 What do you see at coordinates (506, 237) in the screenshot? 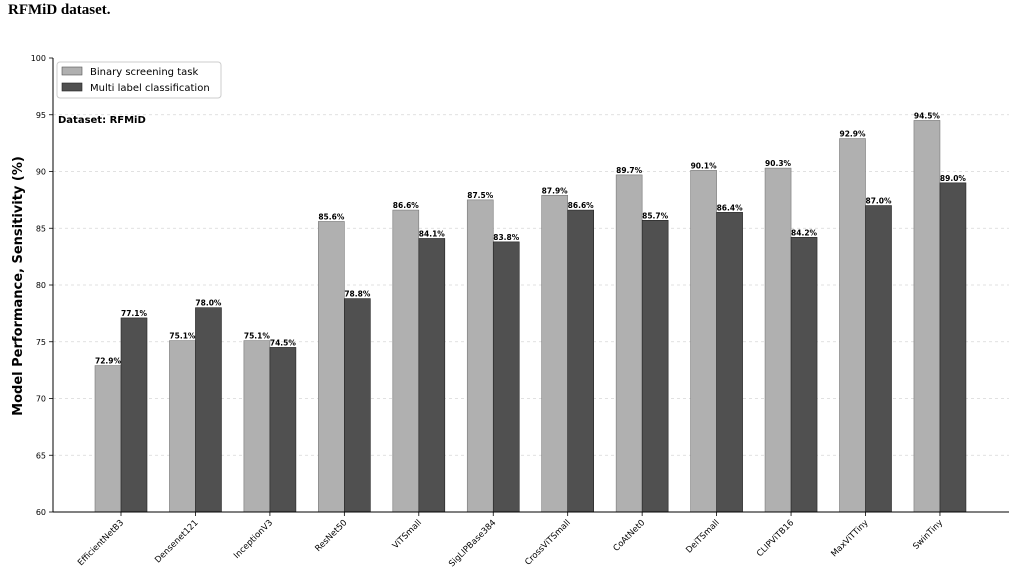
I see `bar-value-label: 83.8%` at bounding box center [506, 237].